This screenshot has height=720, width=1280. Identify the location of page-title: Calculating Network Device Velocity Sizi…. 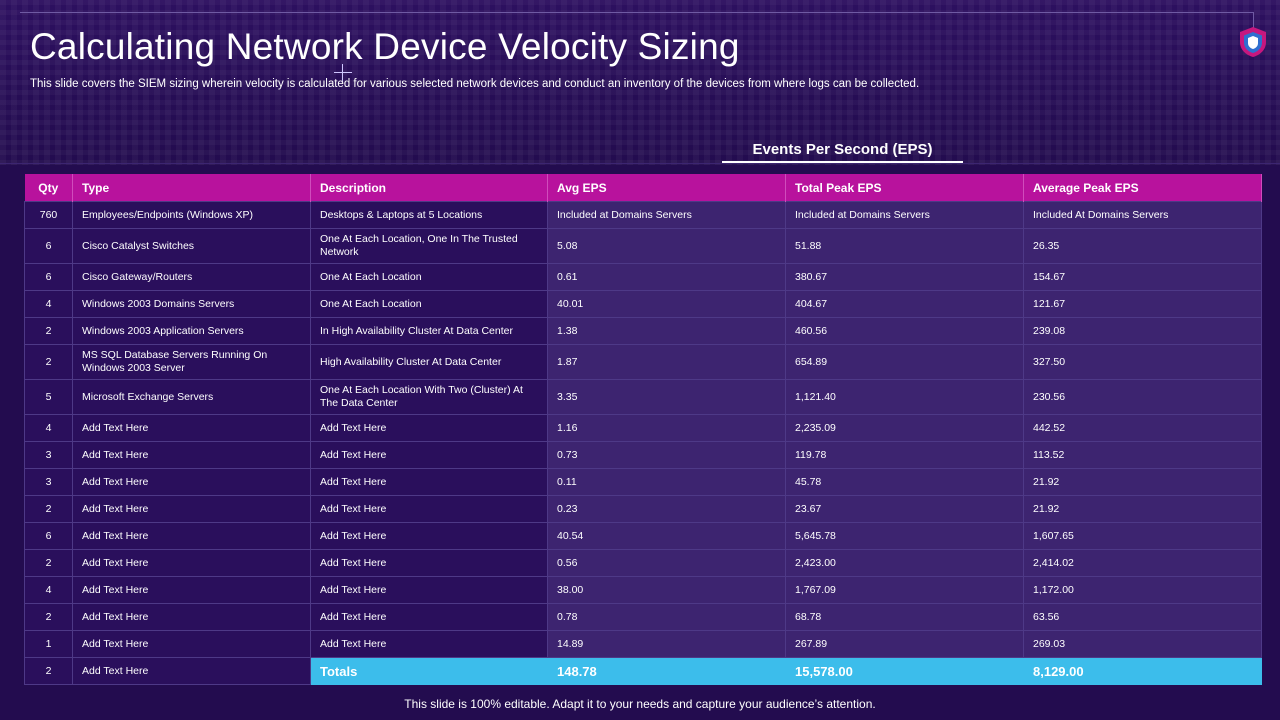
(385, 46).